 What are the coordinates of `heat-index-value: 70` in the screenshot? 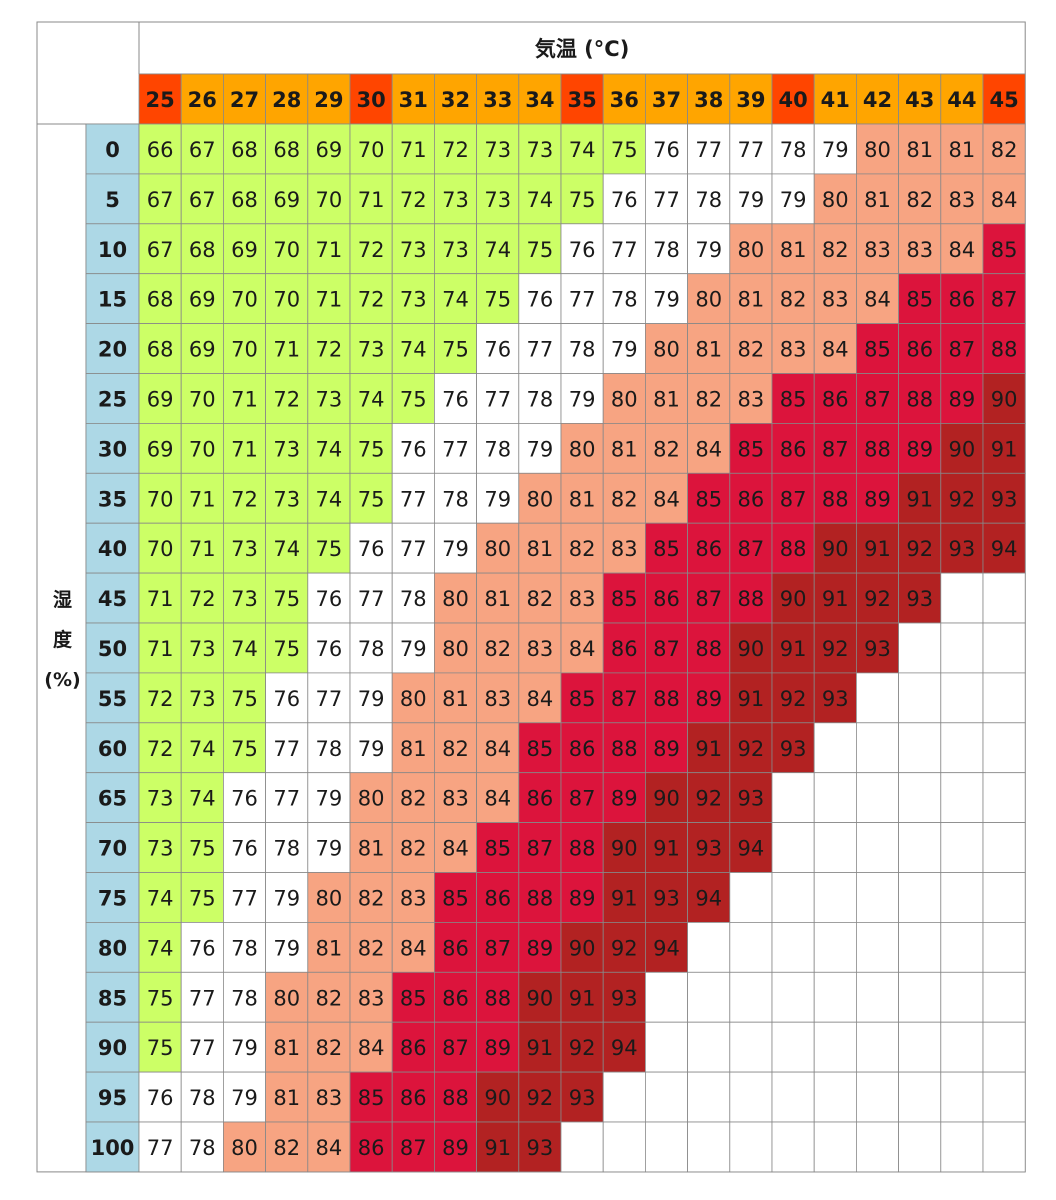 It's located at (244, 350).